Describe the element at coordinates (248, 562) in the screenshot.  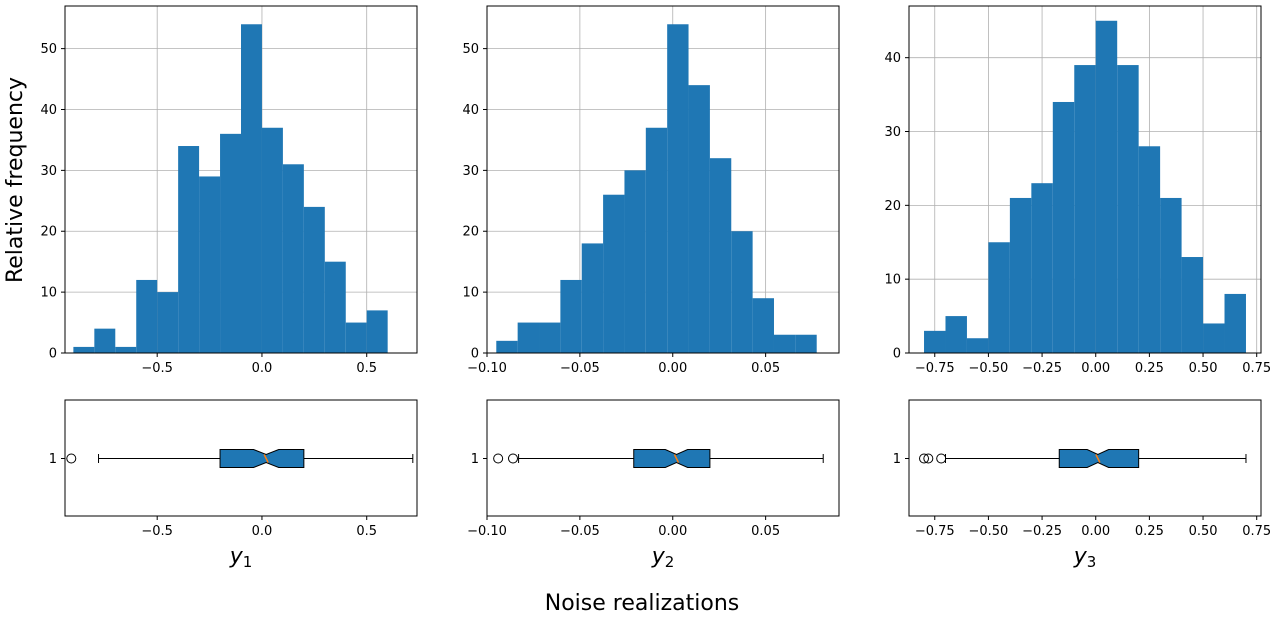
I see `variable-label-subscript: 1` at that location.